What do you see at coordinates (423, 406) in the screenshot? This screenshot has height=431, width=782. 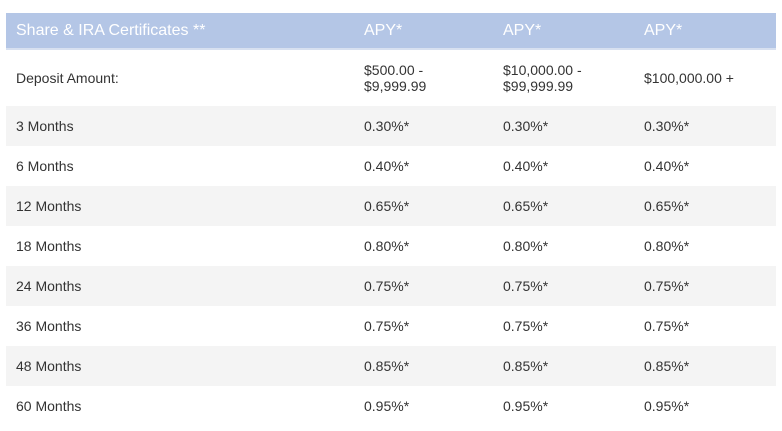 I see `apy-tier-1: 0.95%*` at bounding box center [423, 406].